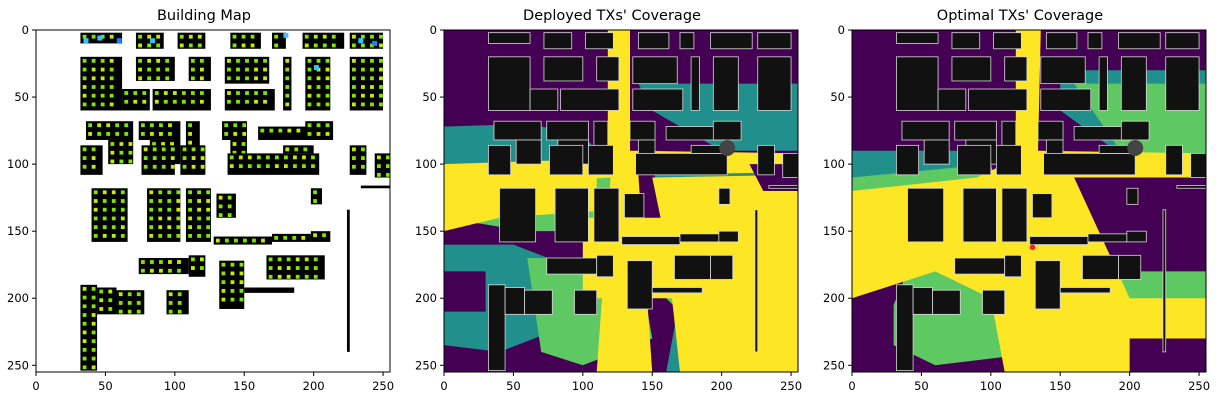  Describe the element at coordinates (18, 231) in the screenshot. I see `y-tick-label: 150` at that location.